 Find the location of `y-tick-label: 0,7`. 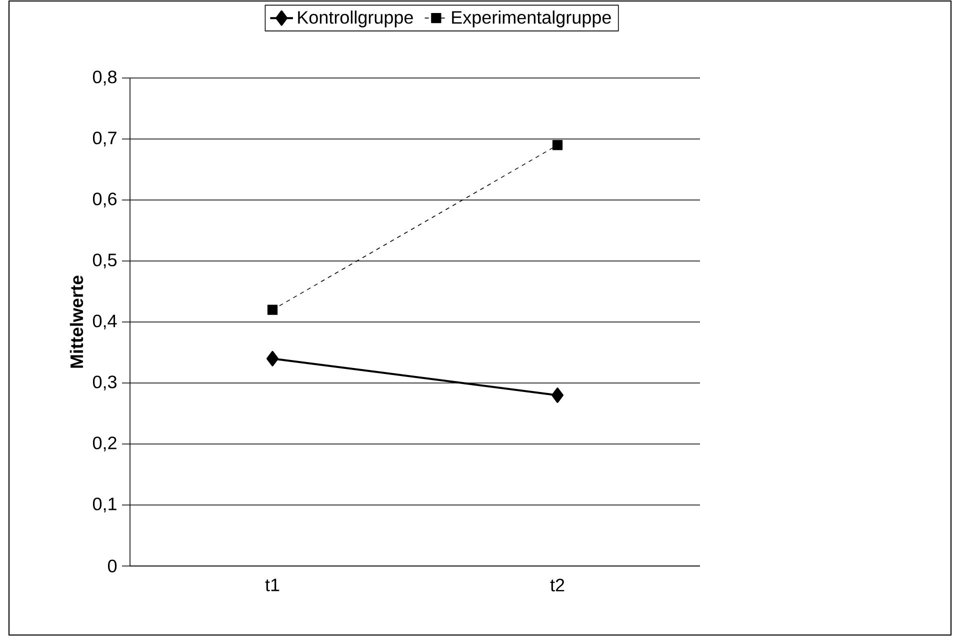

y-tick-label: 0,7 is located at coordinates (104, 139).